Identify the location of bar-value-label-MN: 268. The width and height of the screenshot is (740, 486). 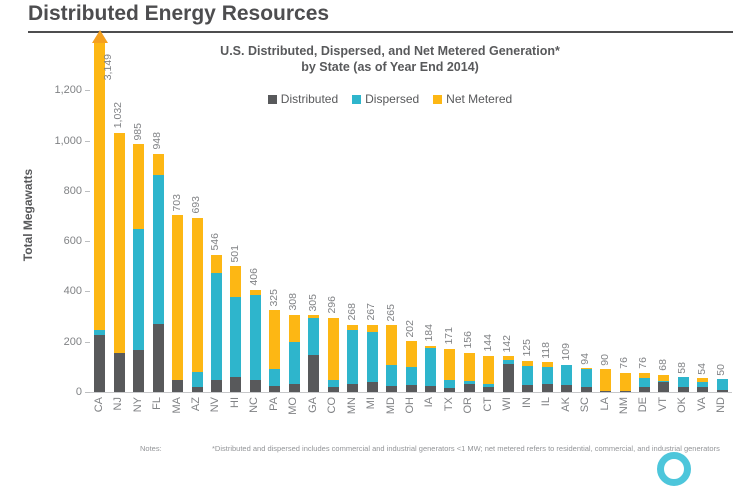
(351, 312).